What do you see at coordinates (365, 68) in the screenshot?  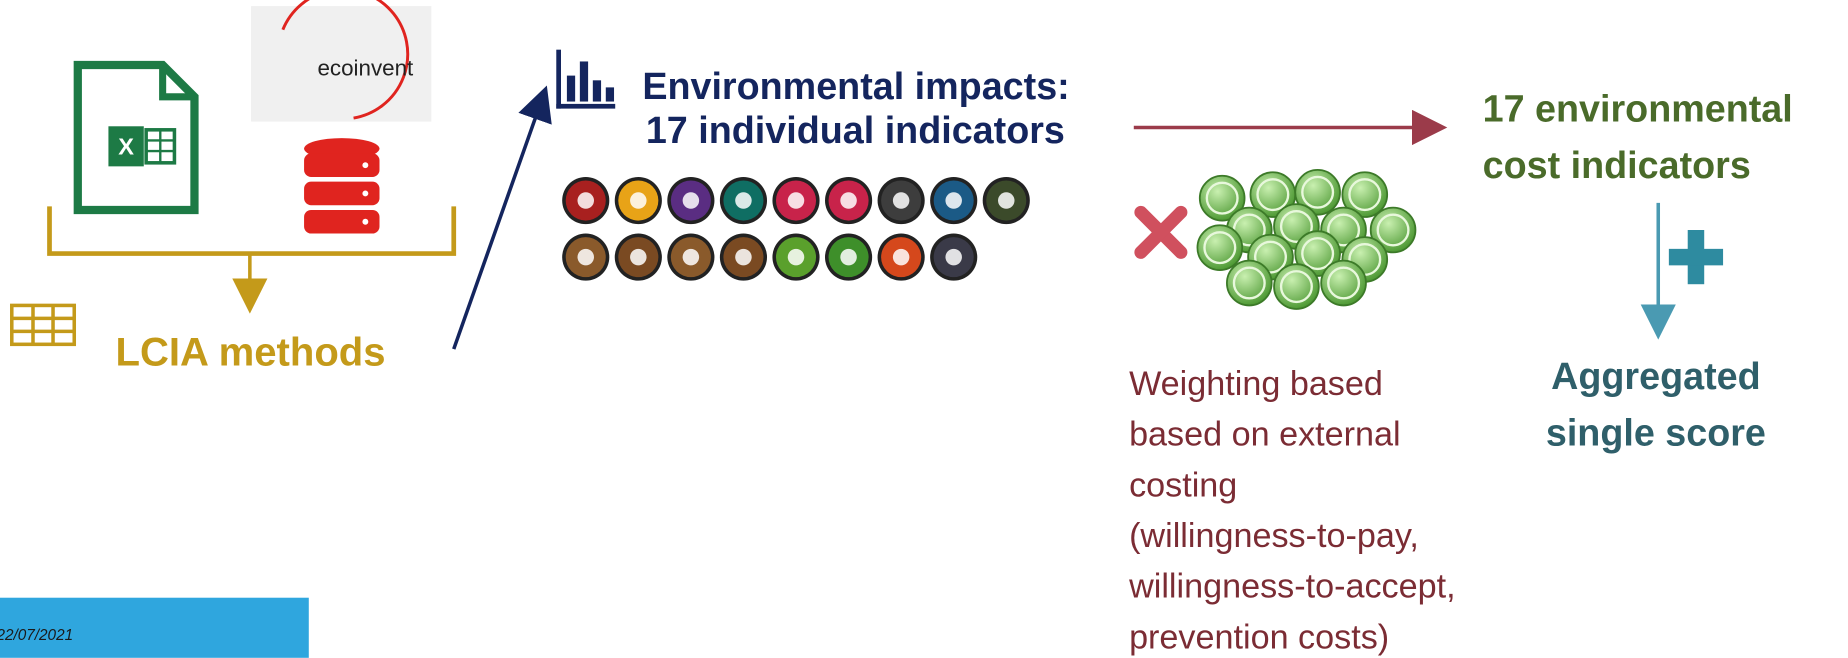 I see `logo-text: ecoinvent` at bounding box center [365, 68].